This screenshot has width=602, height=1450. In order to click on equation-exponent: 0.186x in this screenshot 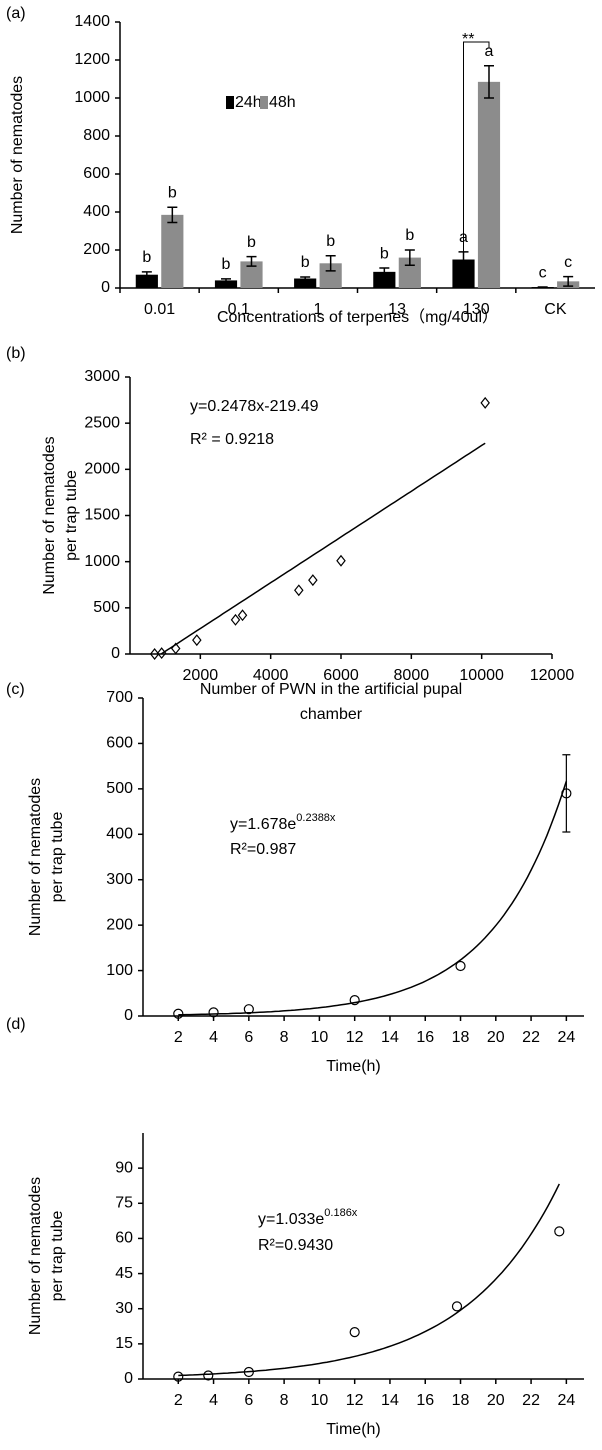, I will do `click(341, 1213)`.